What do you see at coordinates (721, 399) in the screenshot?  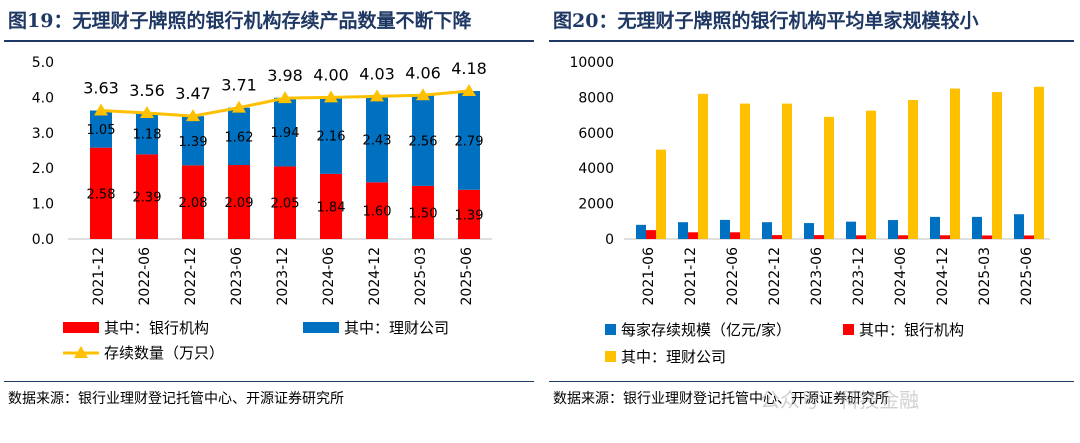 I see `right-source-note: 数据来源：银行业理财登记托管中心、开源证券研究所` at bounding box center [721, 399].